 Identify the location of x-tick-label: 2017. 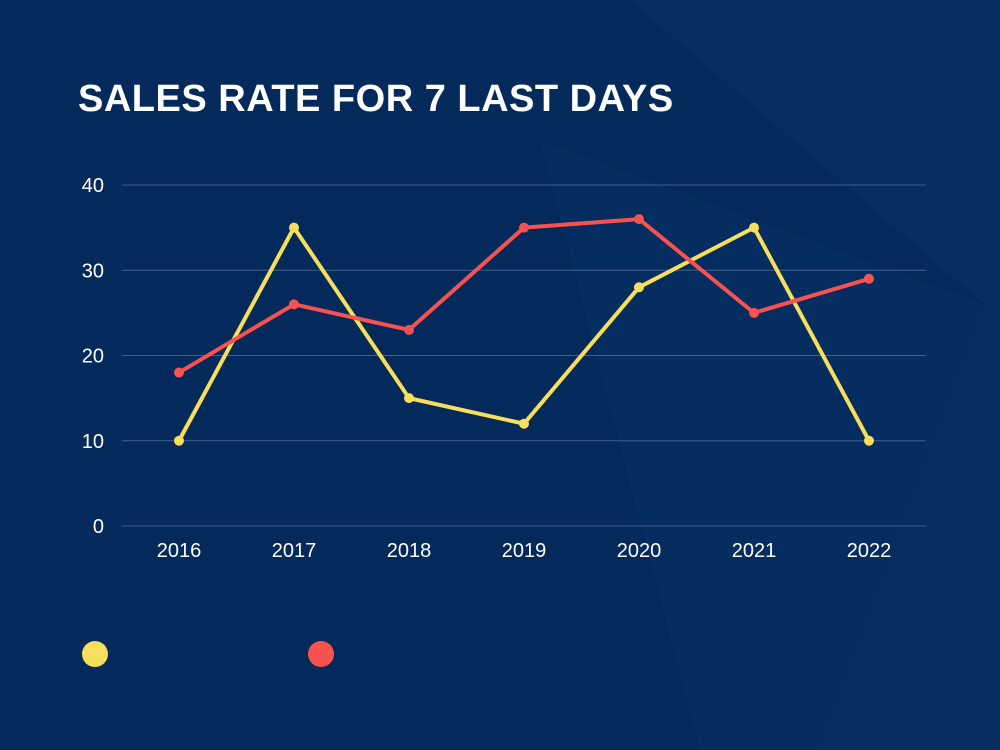
(294, 551).